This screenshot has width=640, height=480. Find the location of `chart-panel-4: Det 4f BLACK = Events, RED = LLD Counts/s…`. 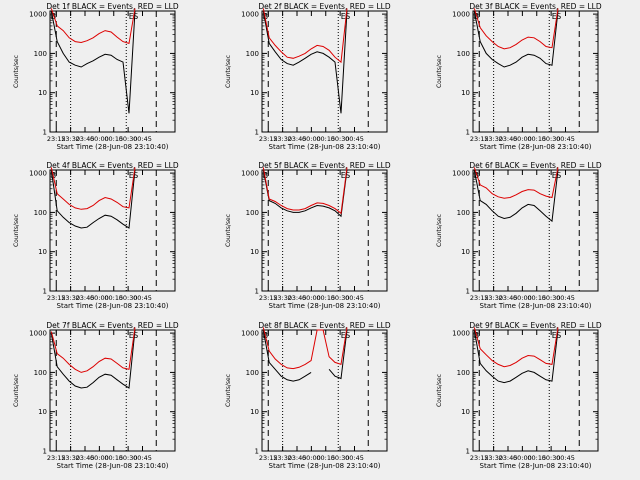

chart-panel-4: Det 4f BLACK = Events, RED = LLD Counts/s… is located at coordinates (96, 235).